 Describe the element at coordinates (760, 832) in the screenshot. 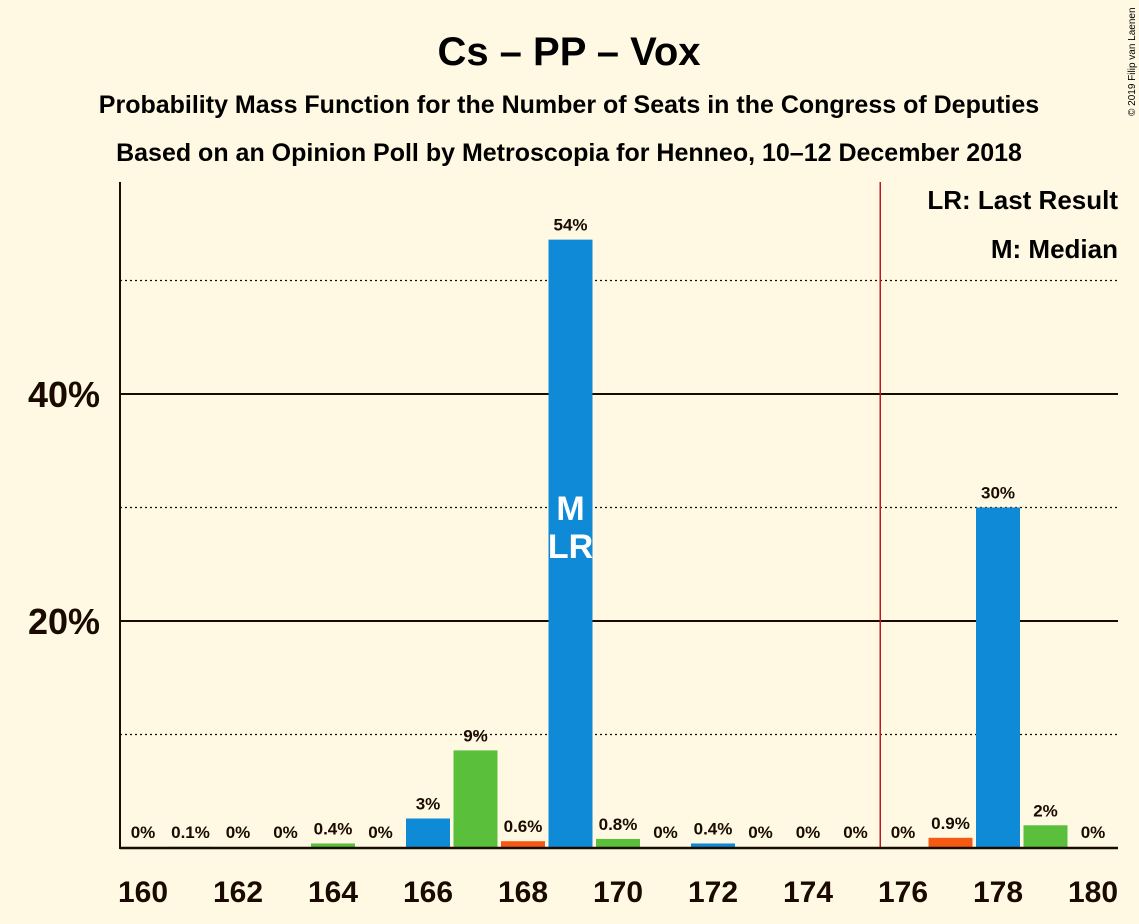

I see `value-label-173: 0%` at that location.